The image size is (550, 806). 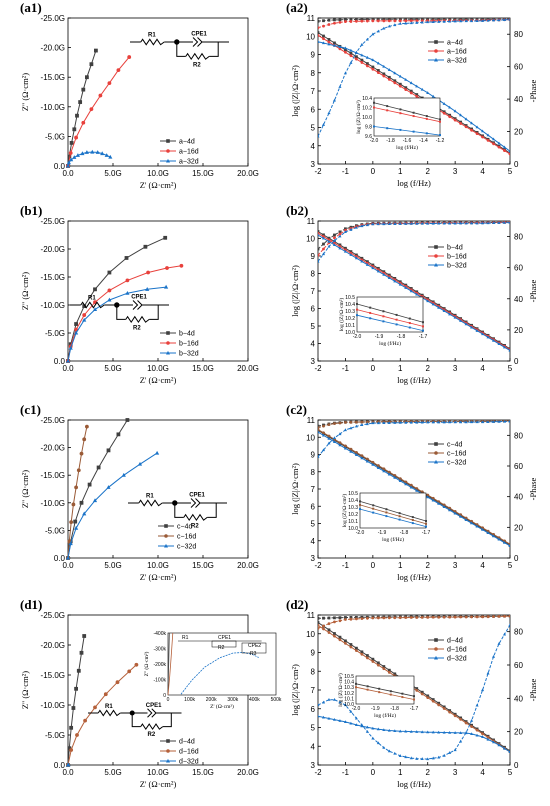 I want to click on inset-y-tick-label: 10.1, so click(x=350, y=326).